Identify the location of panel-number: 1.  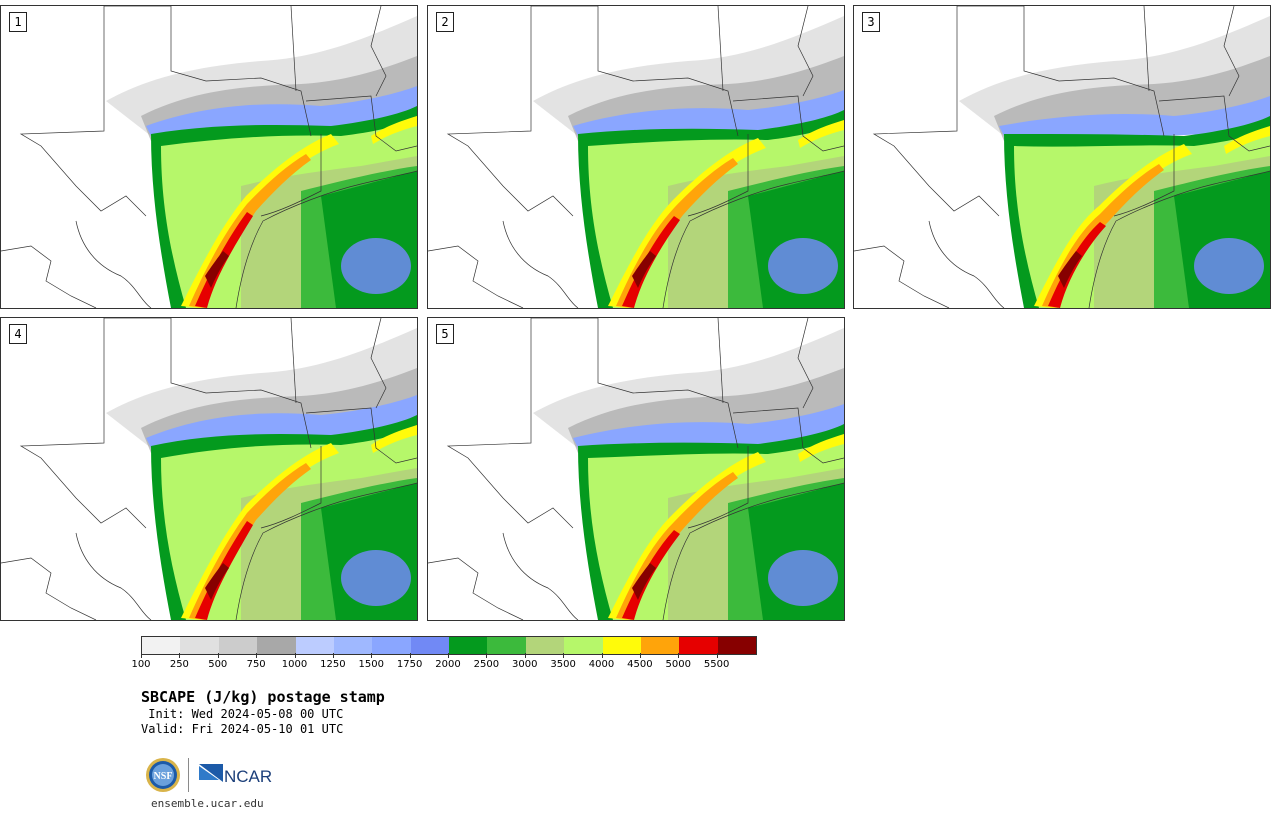
(18, 22).